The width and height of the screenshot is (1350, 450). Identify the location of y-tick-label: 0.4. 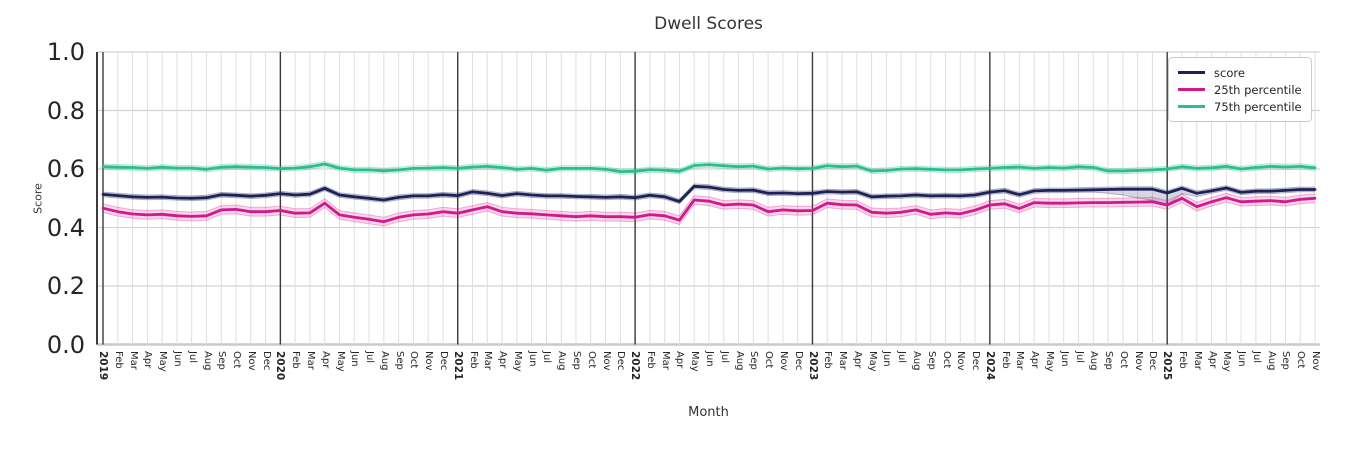
(65, 227).